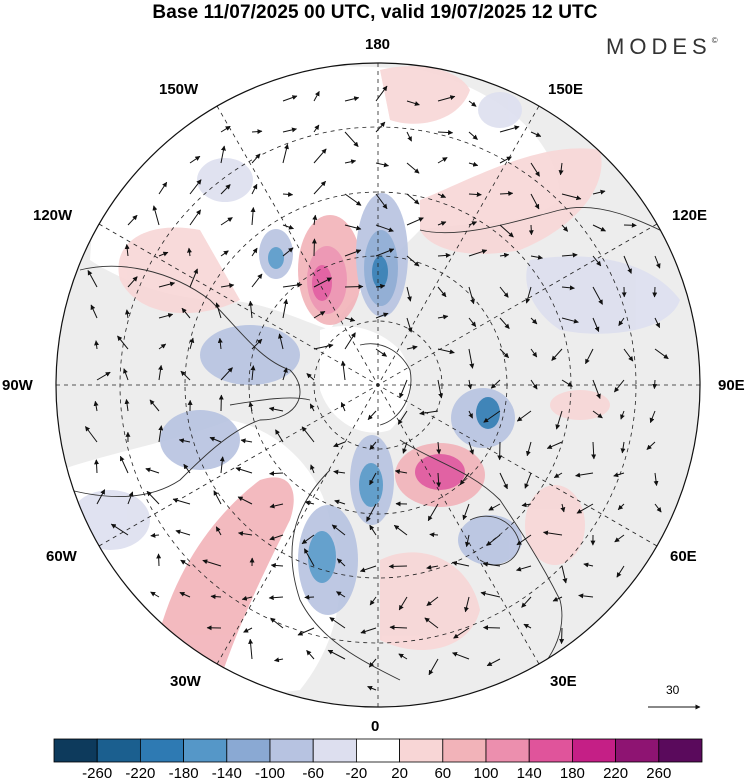 Image resolution: width=750 pixels, height=783 pixels. Describe the element at coordinates (378, 750) in the screenshot. I see `colorbar` at that location.